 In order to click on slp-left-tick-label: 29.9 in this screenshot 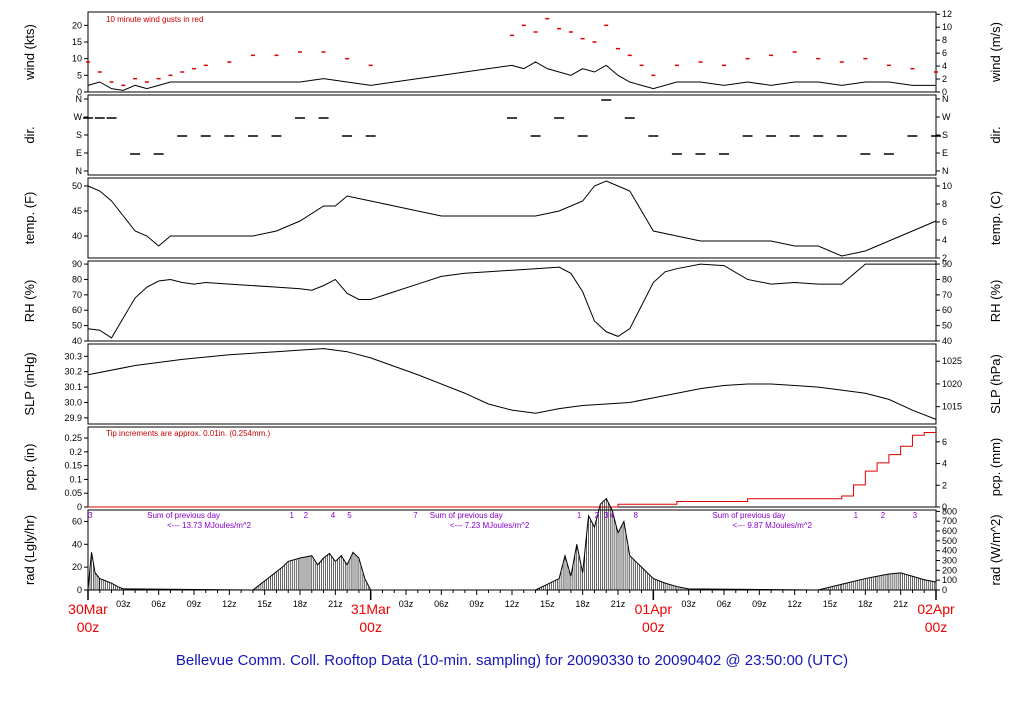, I will do `click(73, 418)`.